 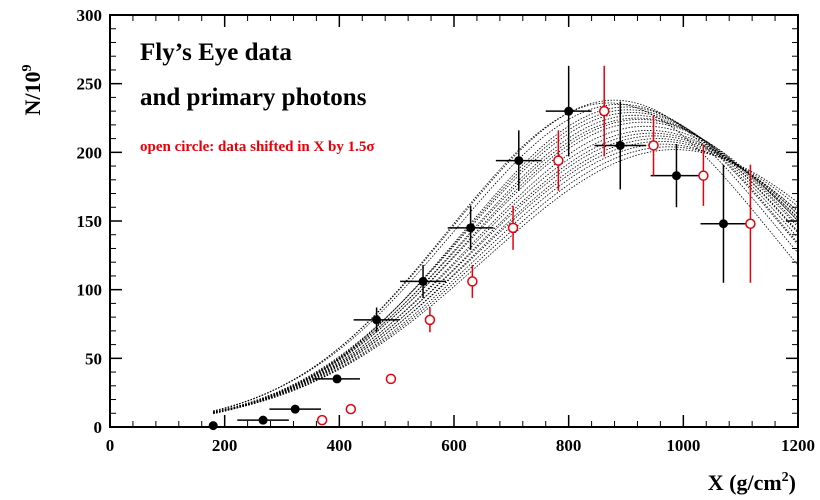 I want to click on x-axis-title: X (g/cm2), so click(x=752, y=482).